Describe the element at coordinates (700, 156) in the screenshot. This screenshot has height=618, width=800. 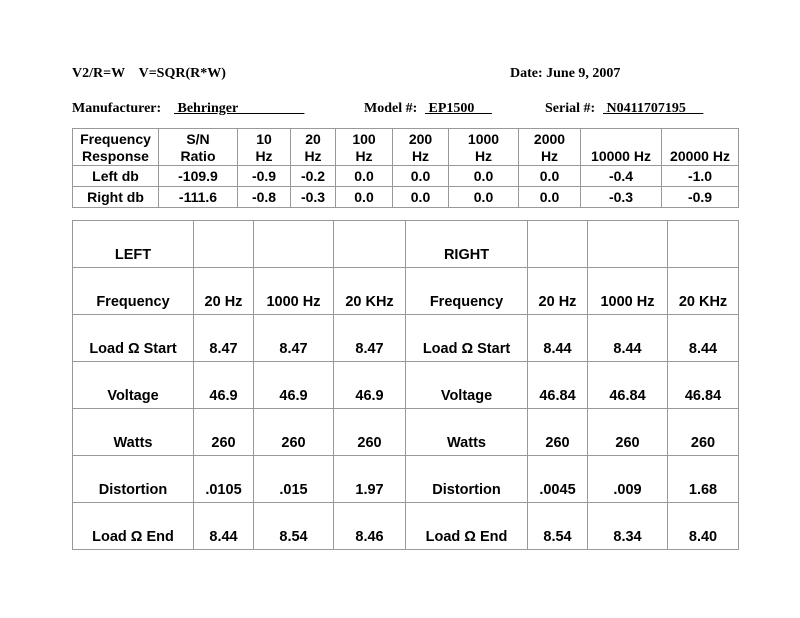
I see `header-line: 20000 Hz` at that location.